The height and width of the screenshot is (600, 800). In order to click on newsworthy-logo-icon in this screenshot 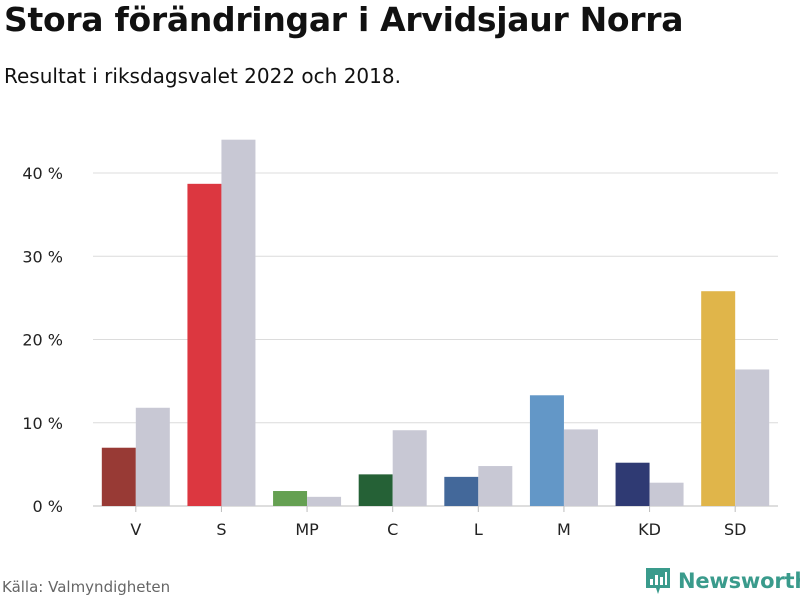, I will do `click(658, 581)`.